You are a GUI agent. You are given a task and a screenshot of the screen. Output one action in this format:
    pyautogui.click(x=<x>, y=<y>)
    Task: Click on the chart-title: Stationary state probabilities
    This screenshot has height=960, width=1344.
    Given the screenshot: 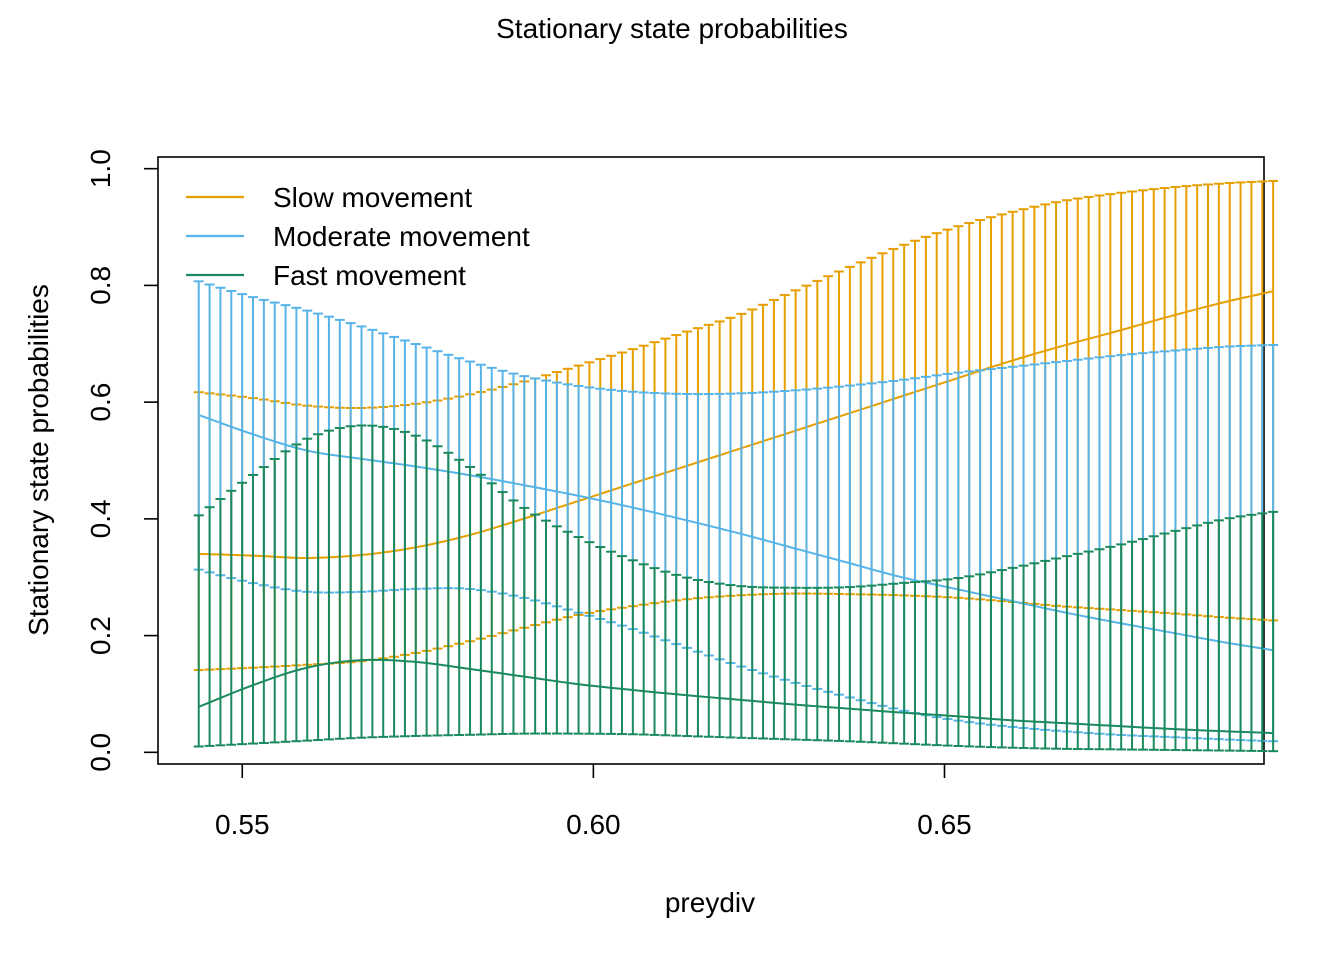 What is the action you would take?
    pyautogui.click(x=672, y=28)
    